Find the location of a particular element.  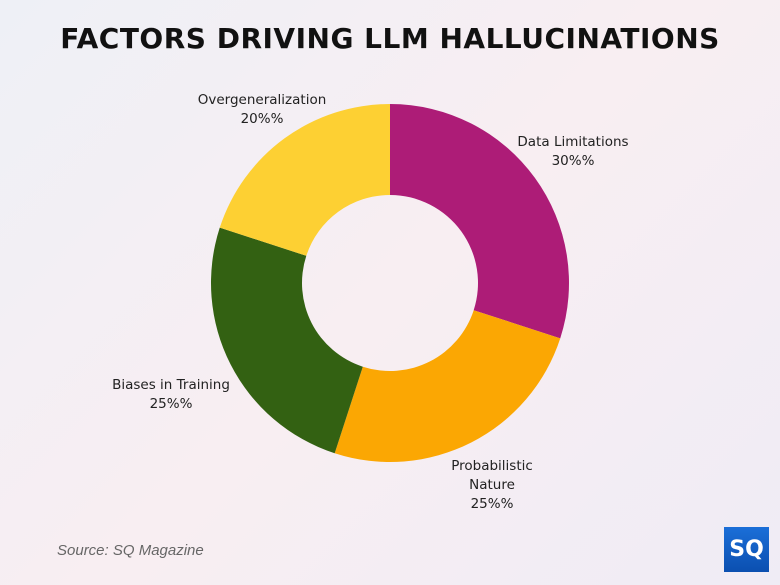

sq-magazine-logo: SQ is located at coordinates (746, 549).